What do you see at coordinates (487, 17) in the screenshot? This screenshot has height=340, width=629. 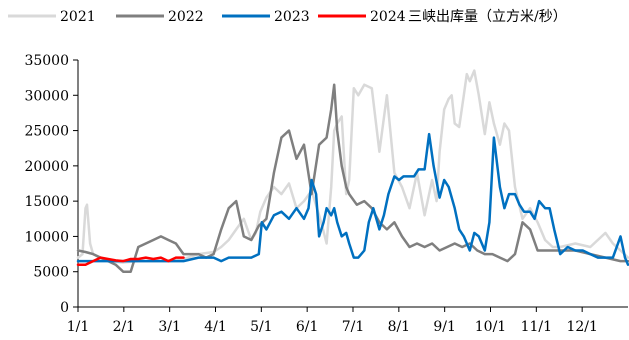 I see `unit-label: 三峡出库量（立方米/秒）` at bounding box center [487, 17].